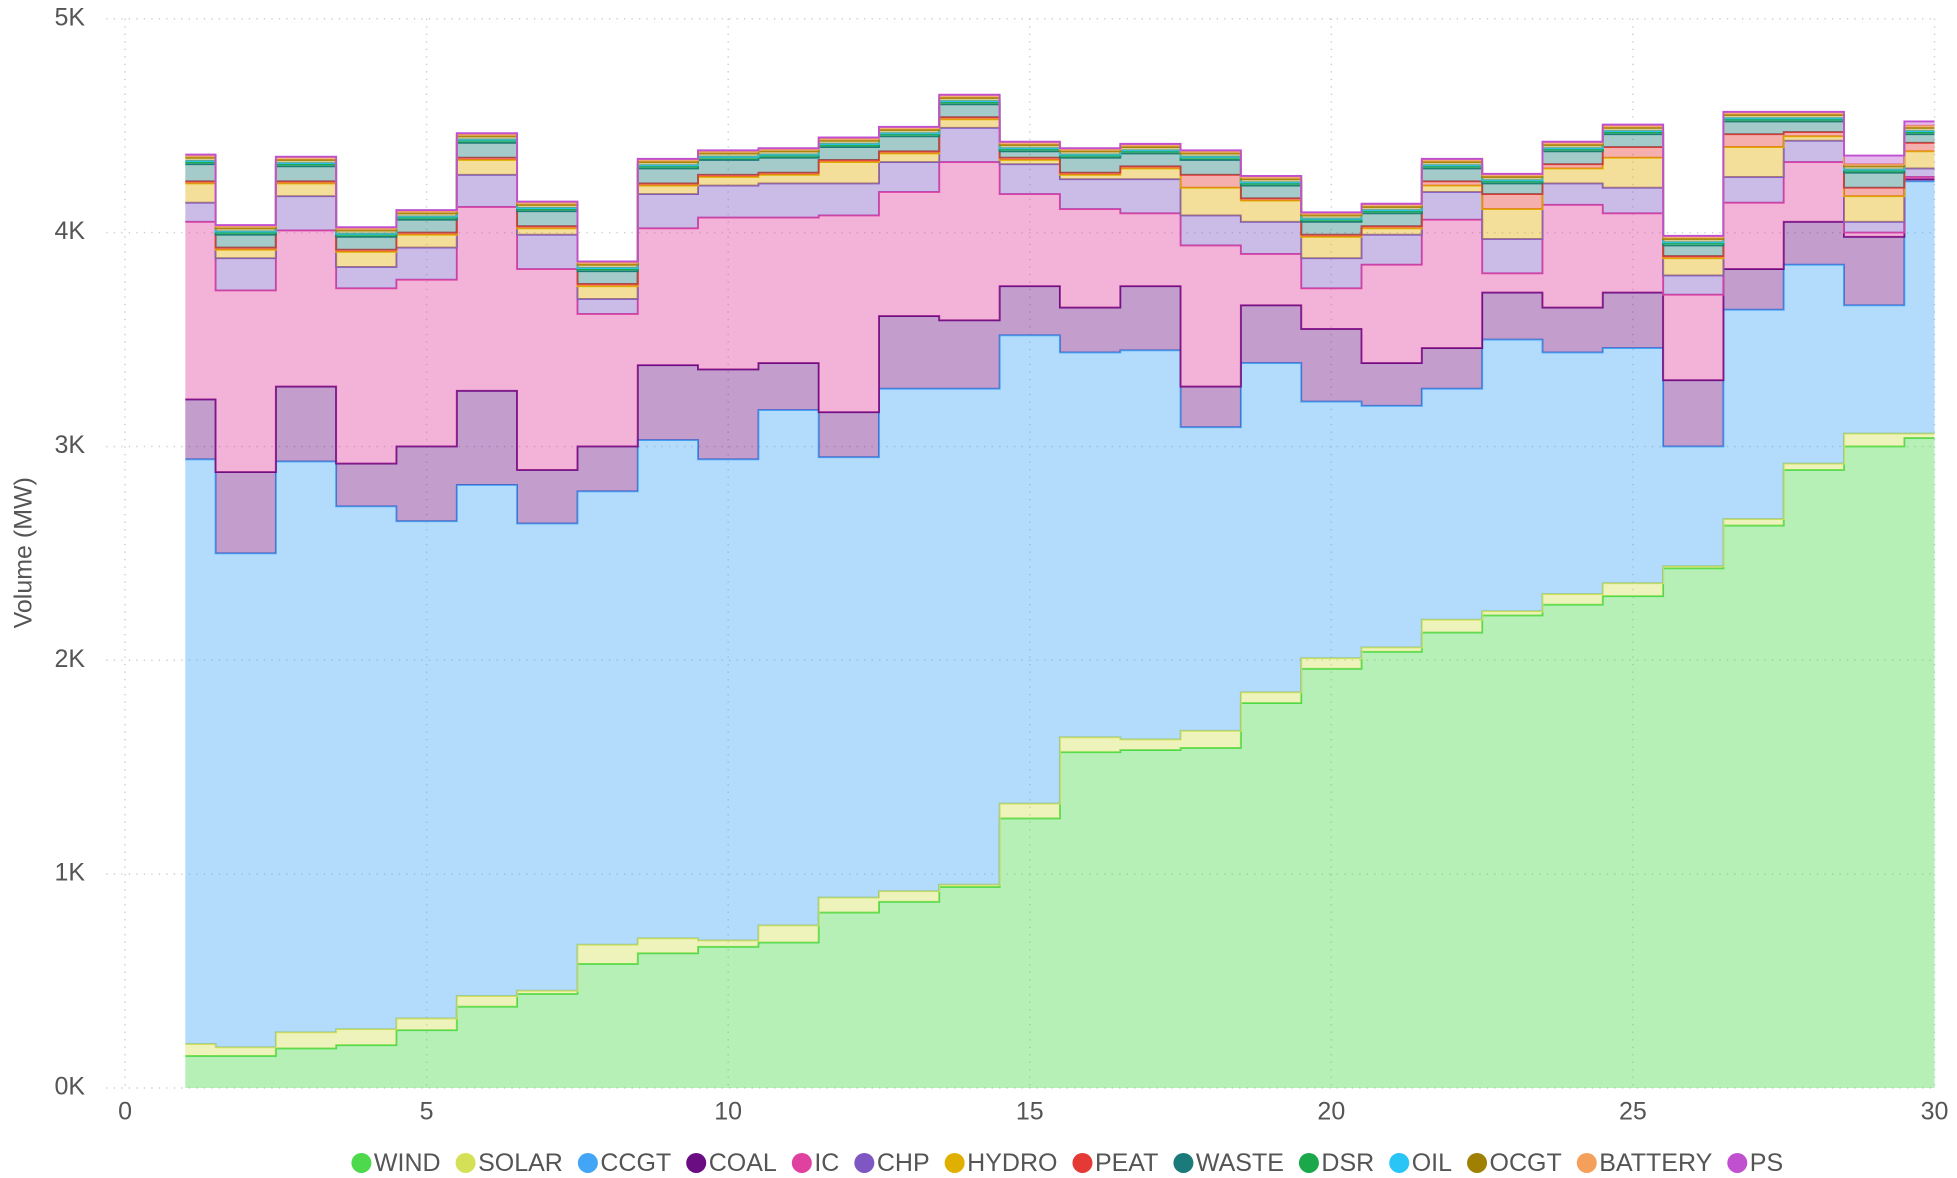  Describe the element at coordinates (743, 1163) in the screenshot. I see `legend-label: COAL` at that location.